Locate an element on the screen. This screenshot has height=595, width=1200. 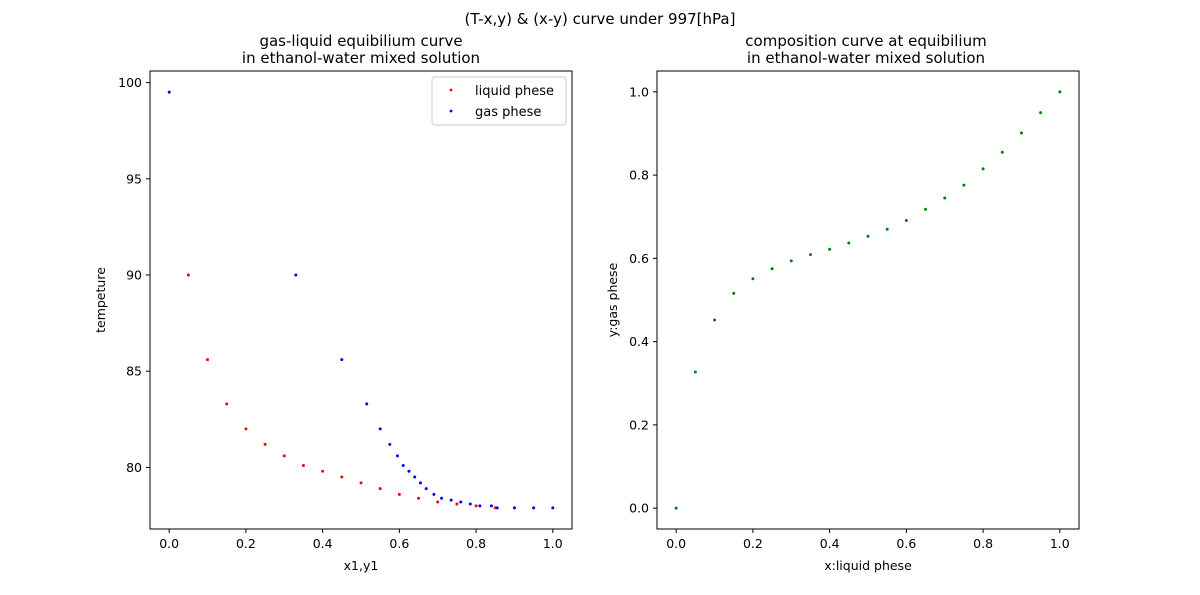
right-chart-y-tick-label: 0.0 is located at coordinates (639, 508).